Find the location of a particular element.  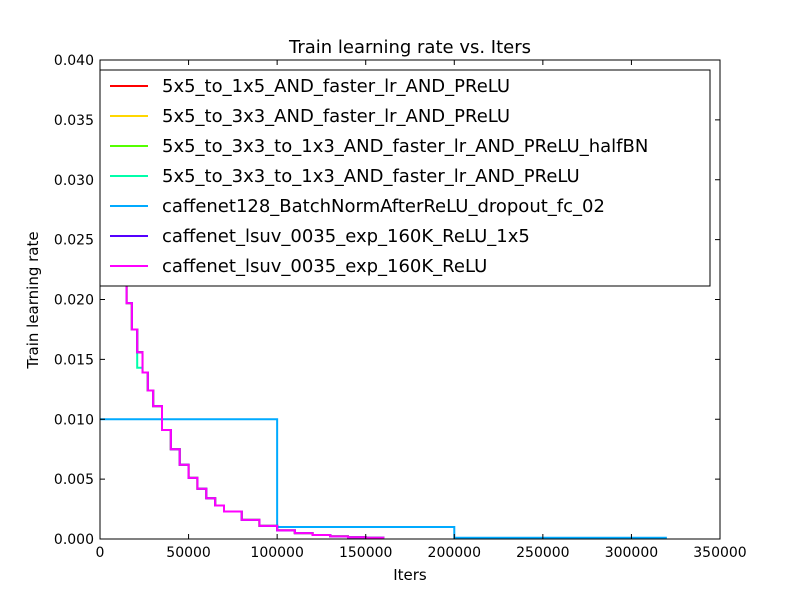

x-tick-label: 300000 is located at coordinates (631, 553).